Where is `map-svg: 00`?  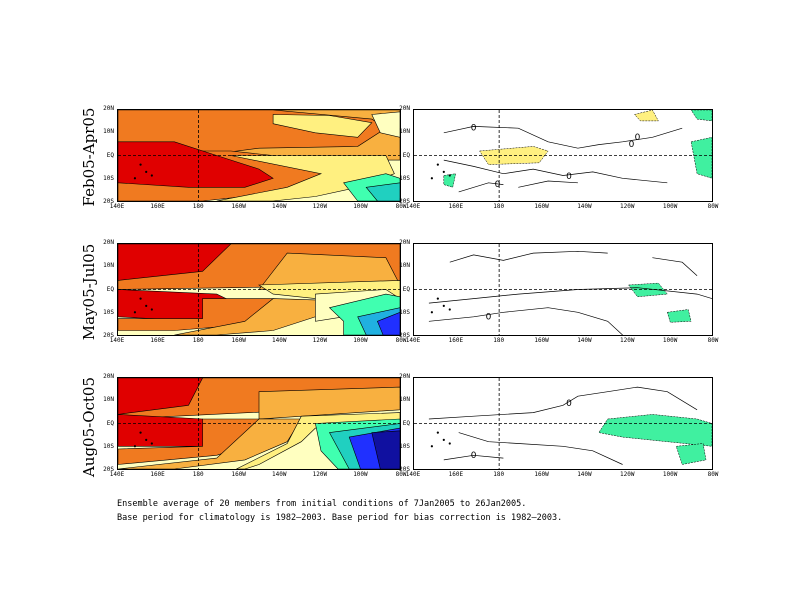
map-svg: 00 is located at coordinates (563, 423).